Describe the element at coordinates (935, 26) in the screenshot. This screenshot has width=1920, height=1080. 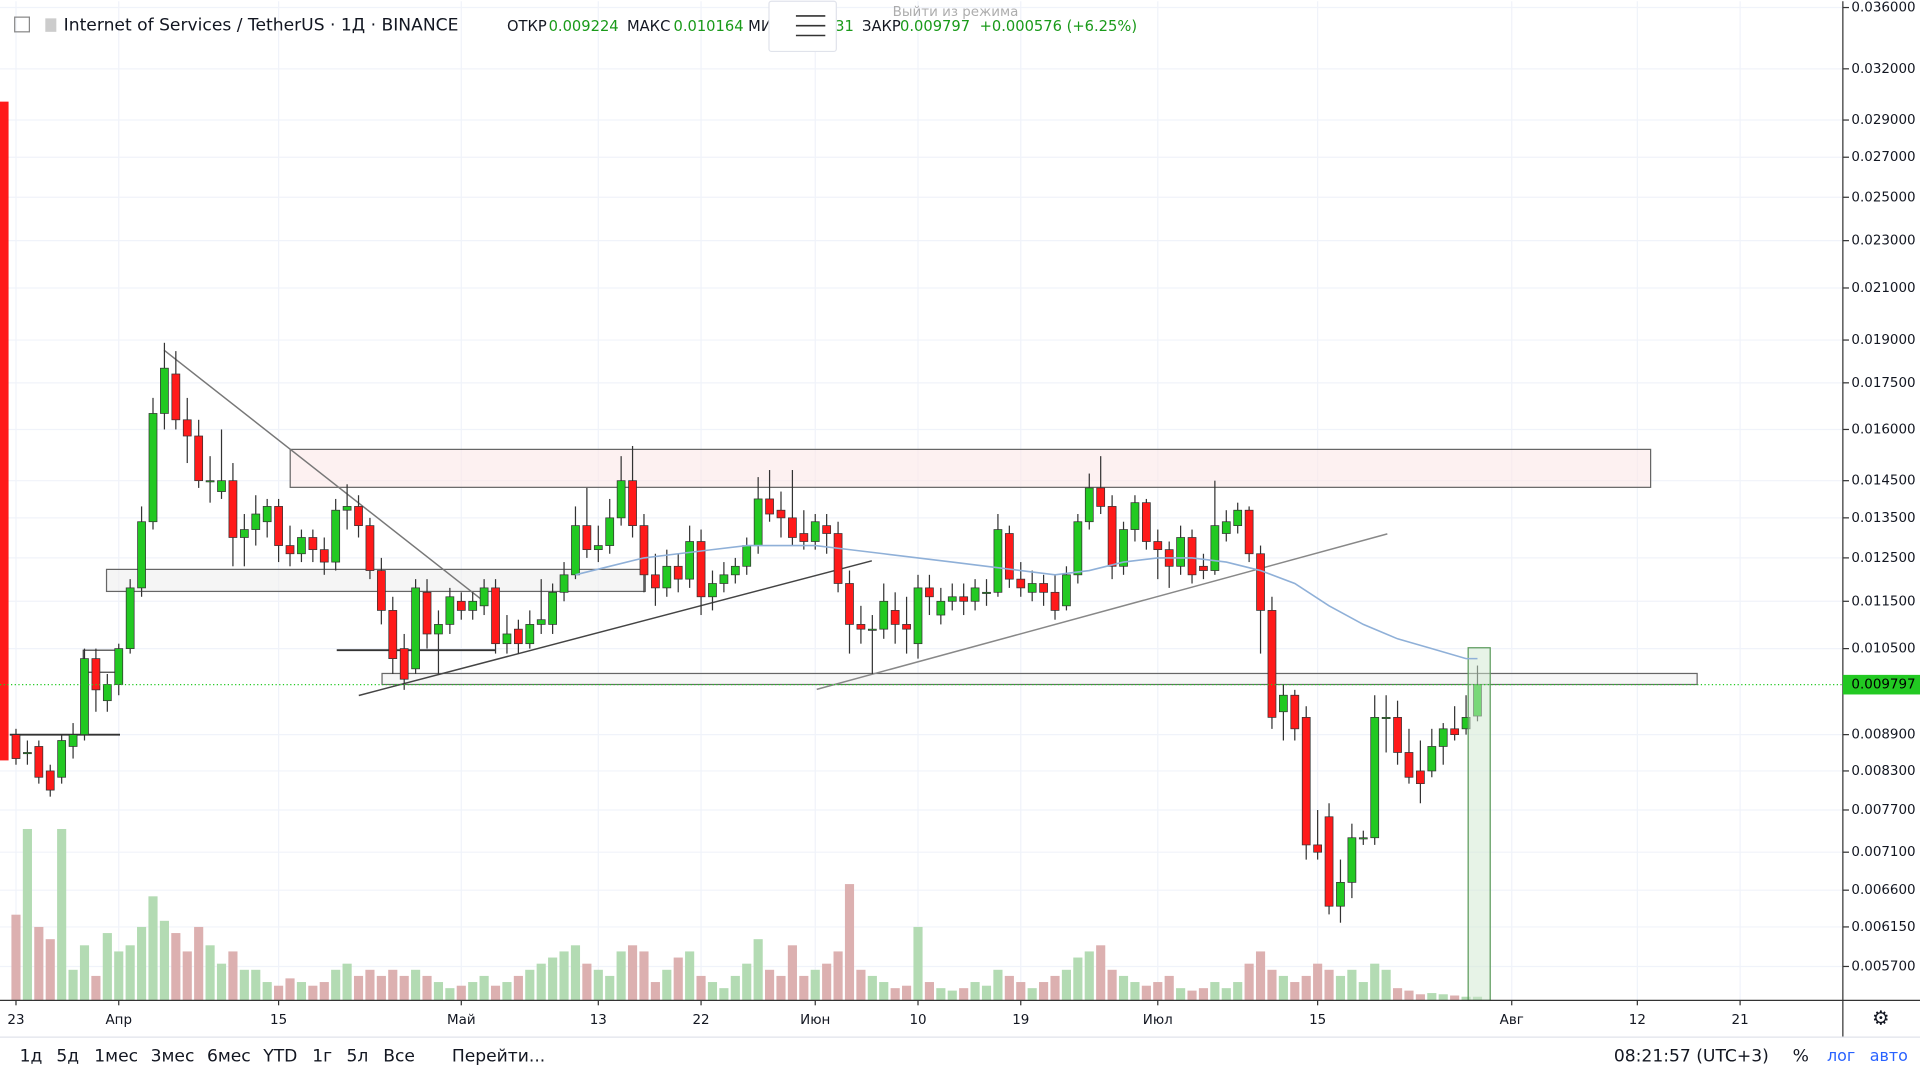
I see `close-value: 0.009797` at that location.